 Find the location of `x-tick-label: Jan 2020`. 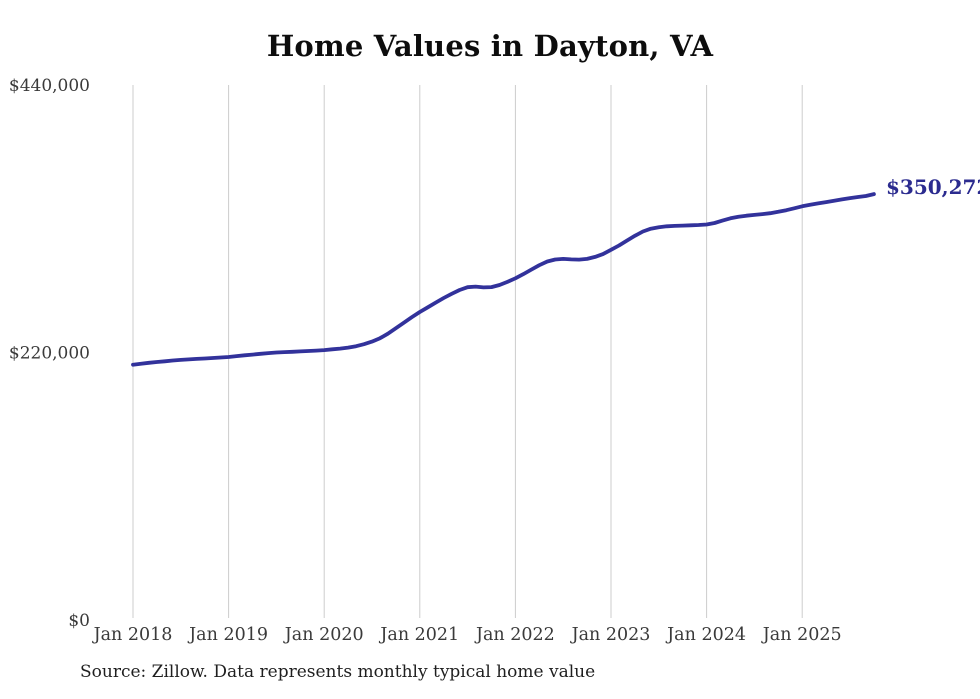

x-tick-label: Jan 2020 is located at coordinates (323, 635).